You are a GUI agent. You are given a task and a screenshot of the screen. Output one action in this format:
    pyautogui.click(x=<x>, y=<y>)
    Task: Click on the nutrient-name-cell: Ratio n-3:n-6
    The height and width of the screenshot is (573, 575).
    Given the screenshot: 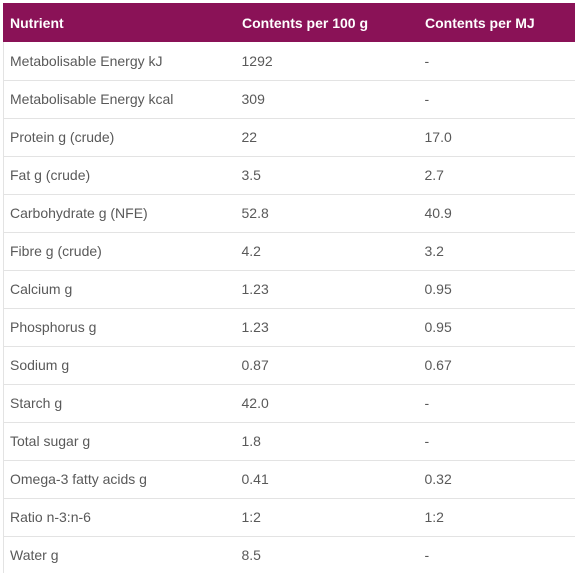 What is the action you would take?
    pyautogui.click(x=120, y=517)
    